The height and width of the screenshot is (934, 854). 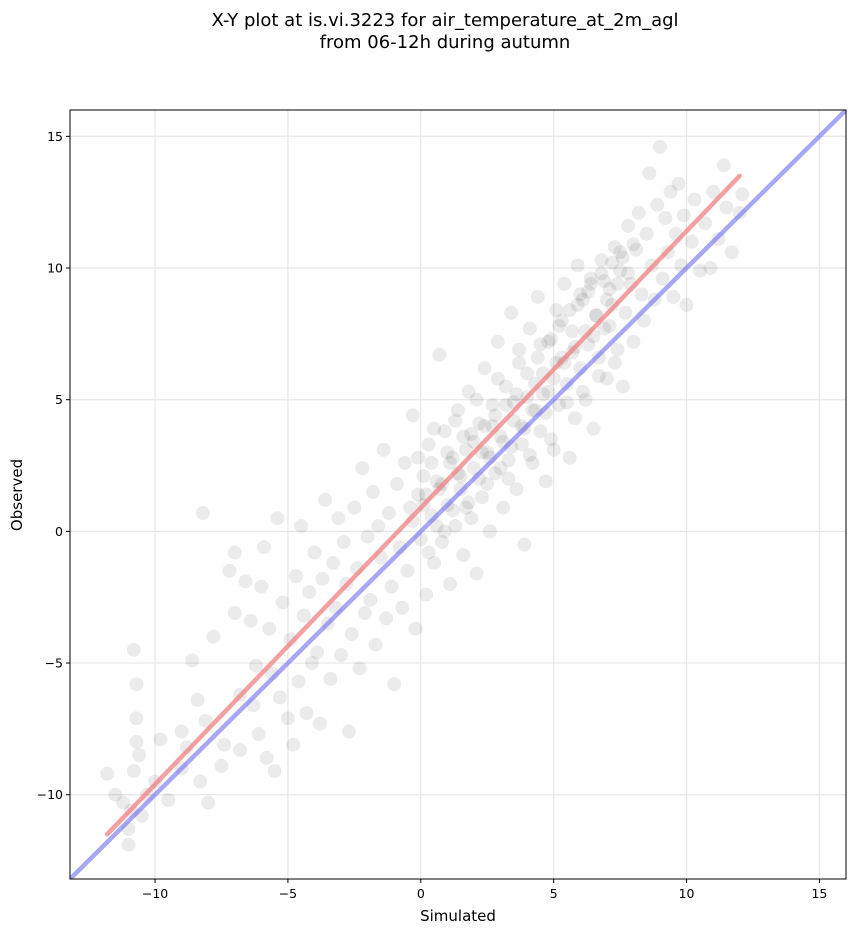 I want to click on x-axis-label: Simulated, so click(x=458, y=916).